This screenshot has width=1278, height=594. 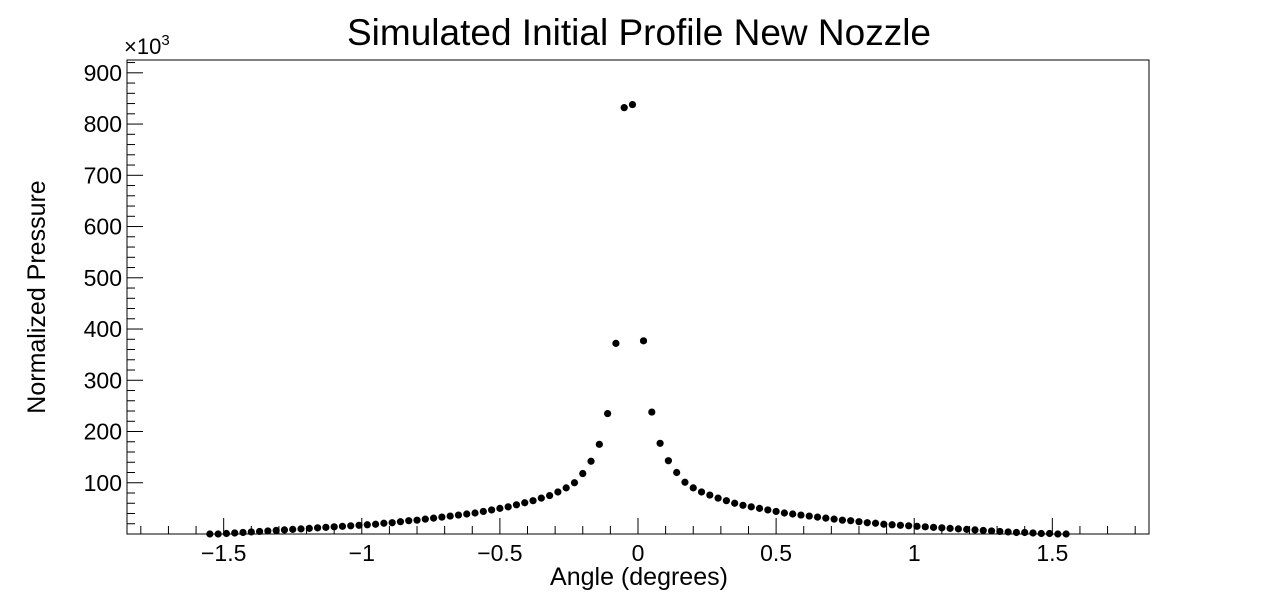 I want to click on y-axis-ticks: 100 200 300 400 500 600 700 800 900, so click(x=113, y=292).